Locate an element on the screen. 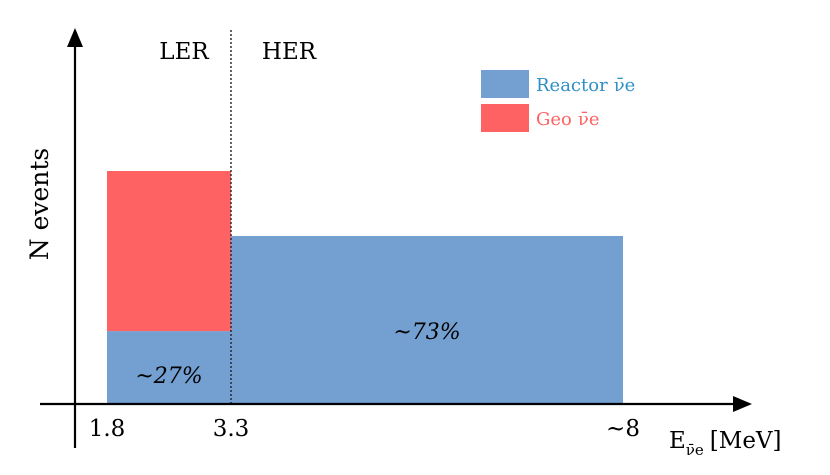 This screenshot has height=475, width=830. legend-swatch-geo is located at coordinates (505, 118).